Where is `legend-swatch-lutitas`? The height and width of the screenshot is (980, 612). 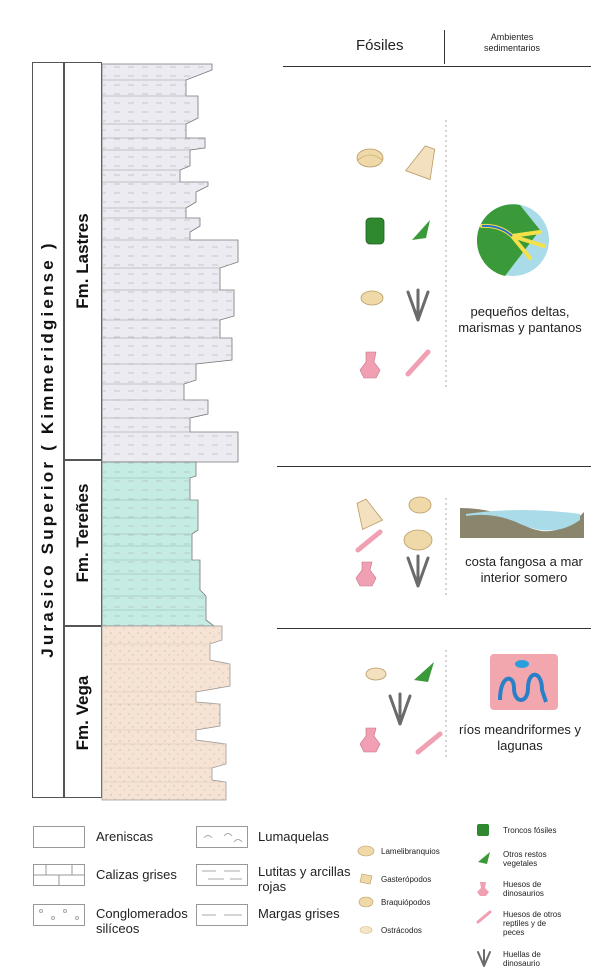 legend-swatch-lutitas is located at coordinates (222, 875).